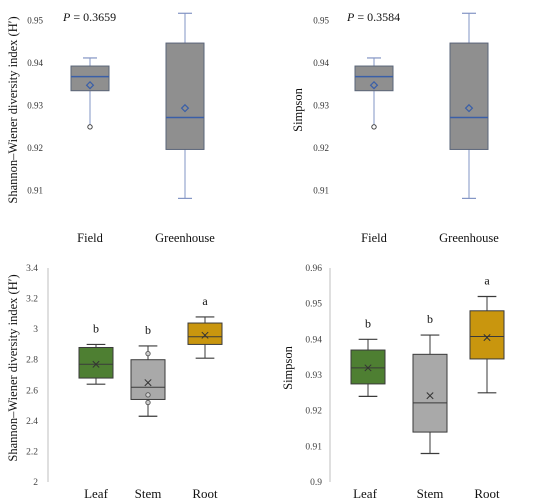 The width and height of the screenshot is (550, 504). I want to click on y-tick-label: 3.2, so click(32, 300).